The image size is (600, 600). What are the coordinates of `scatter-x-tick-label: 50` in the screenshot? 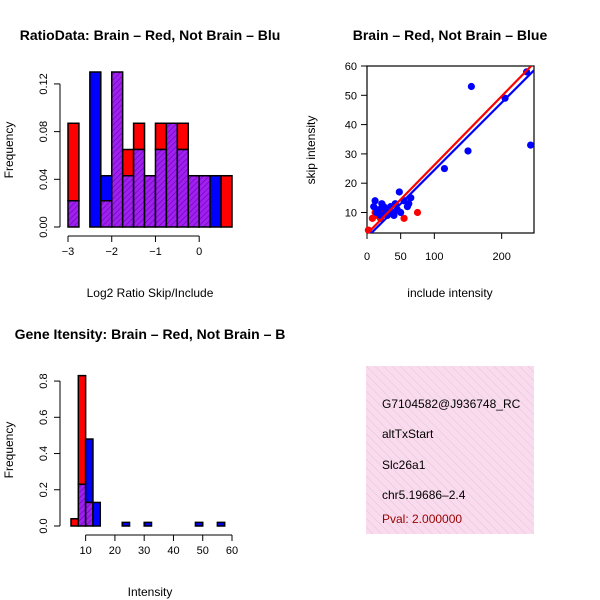 It's located at (401, 257).